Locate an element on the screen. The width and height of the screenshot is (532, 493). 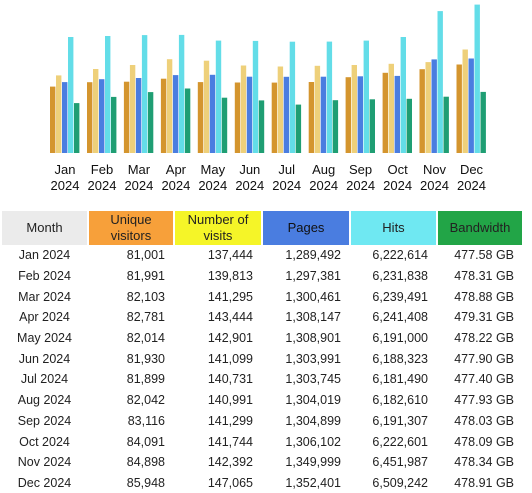
cell-number-of-visits: 140,731 is located at coordinates (230, 379).